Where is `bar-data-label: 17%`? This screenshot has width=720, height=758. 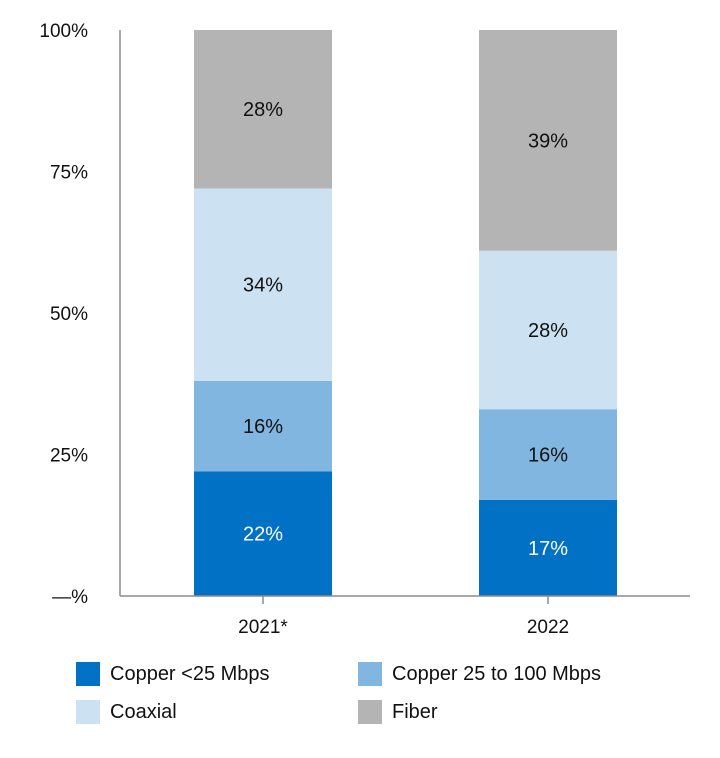 bar-data-label: 17% is located at coordinates (548, 549).